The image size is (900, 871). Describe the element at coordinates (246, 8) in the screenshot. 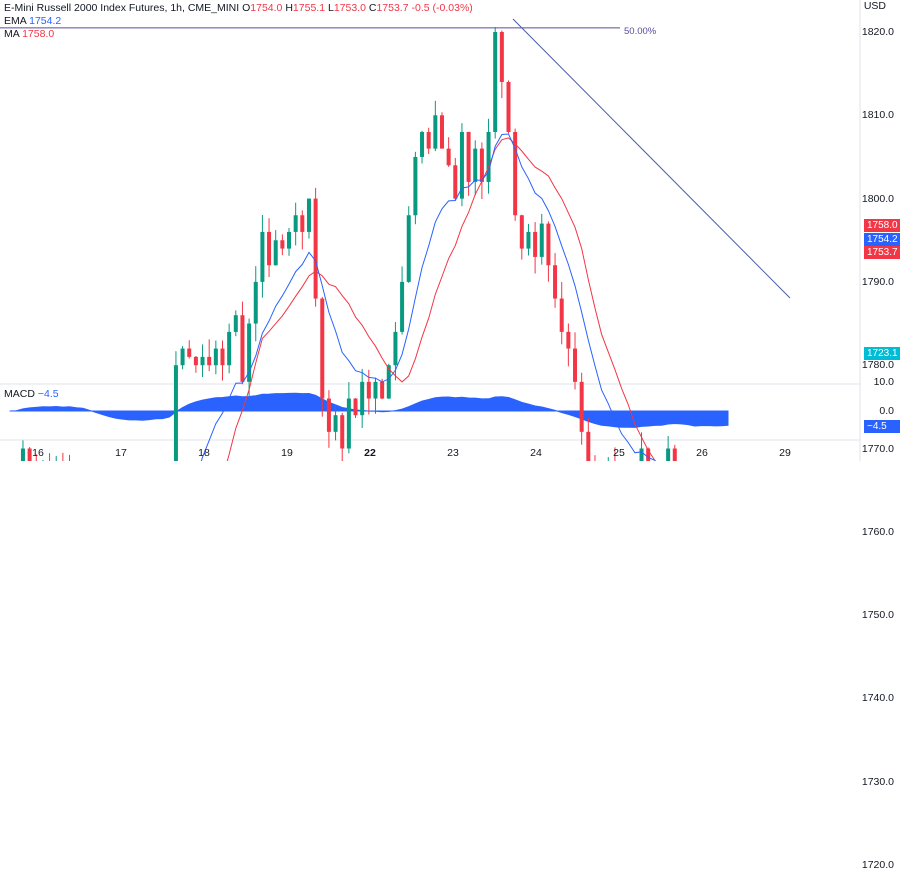

I see `open-label: O` at that location.